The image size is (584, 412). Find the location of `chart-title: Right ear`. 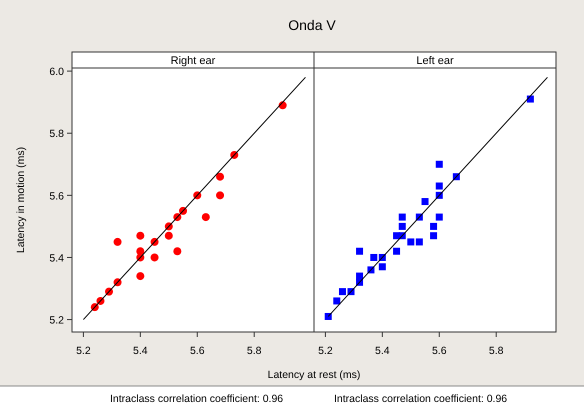

chart-title: Right ear is located at coordinates (193, 61).